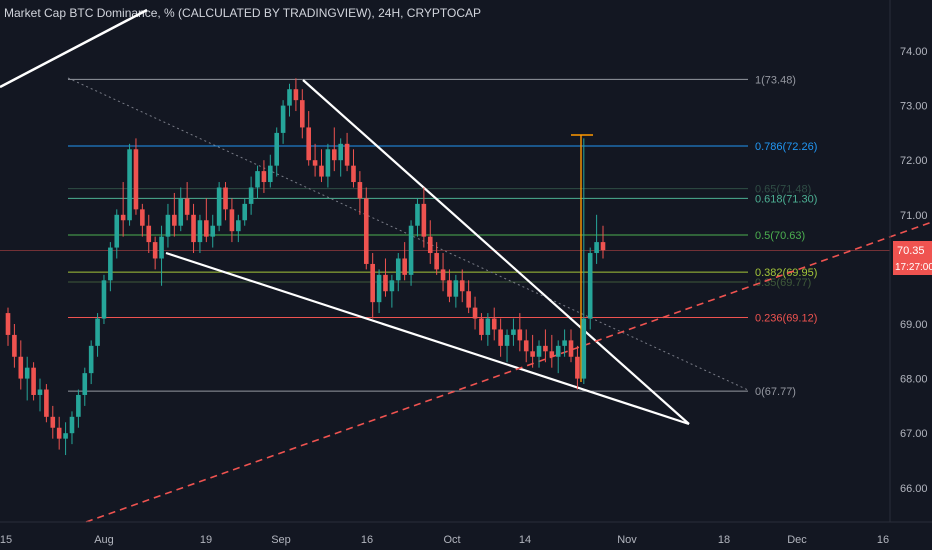  Describe the element at coordinates (775, 392) in the screenshot. I see `fib-level-label: 0(67.77)` at that location.